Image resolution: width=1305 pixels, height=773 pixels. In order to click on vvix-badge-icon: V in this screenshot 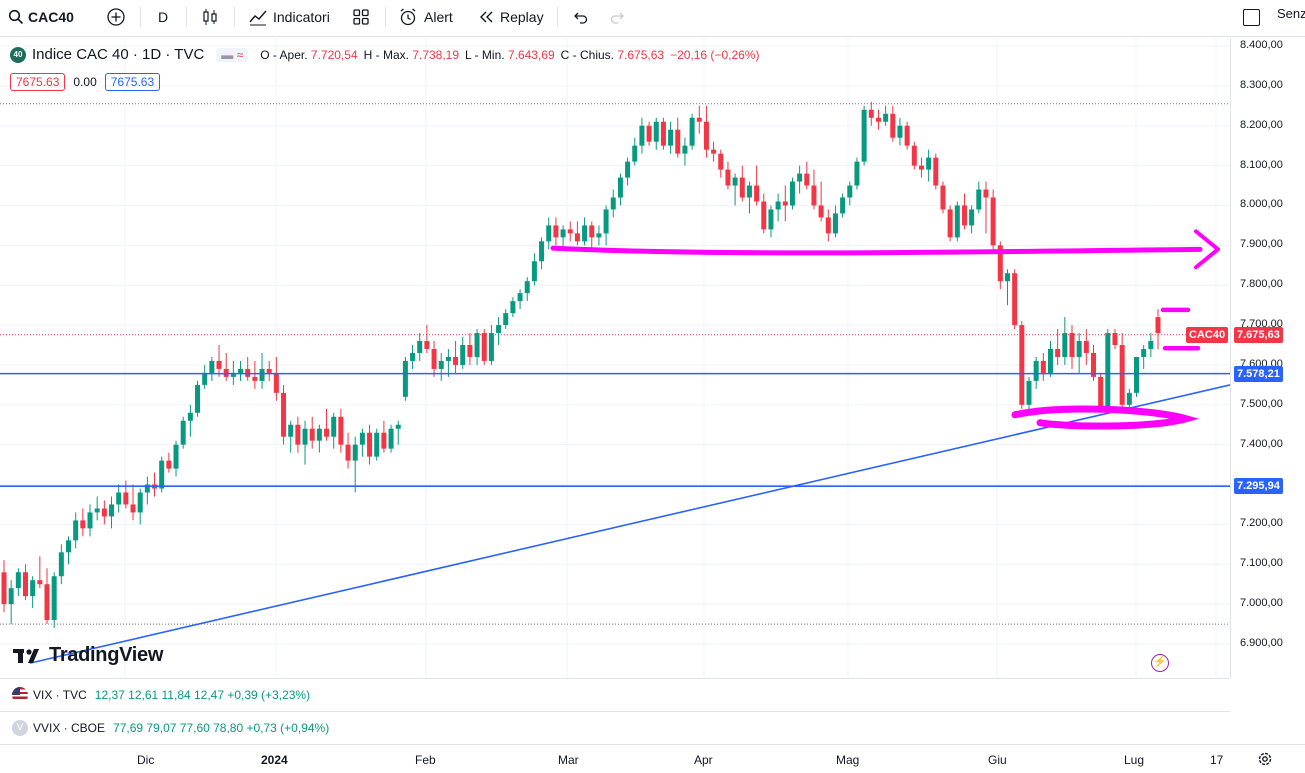, I will do `click(20, 728)`.